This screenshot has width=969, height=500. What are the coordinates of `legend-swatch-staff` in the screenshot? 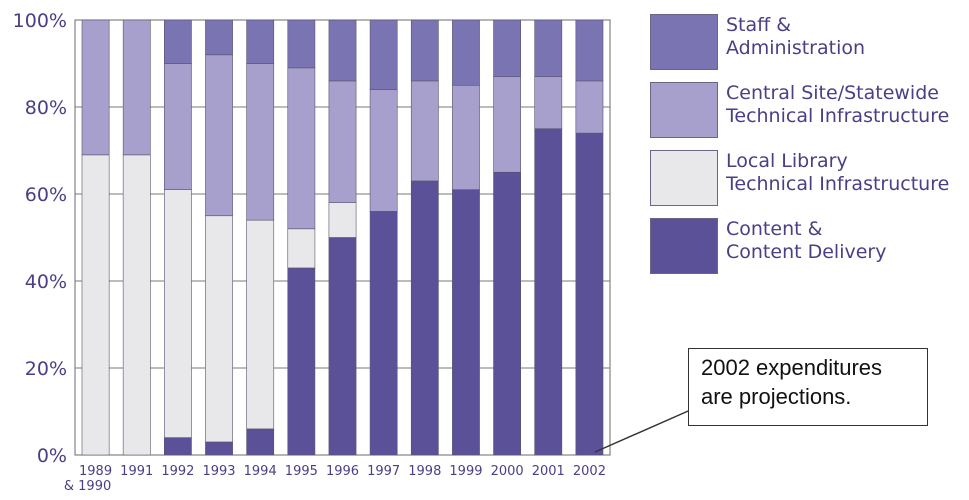 It's located at (684, 42).